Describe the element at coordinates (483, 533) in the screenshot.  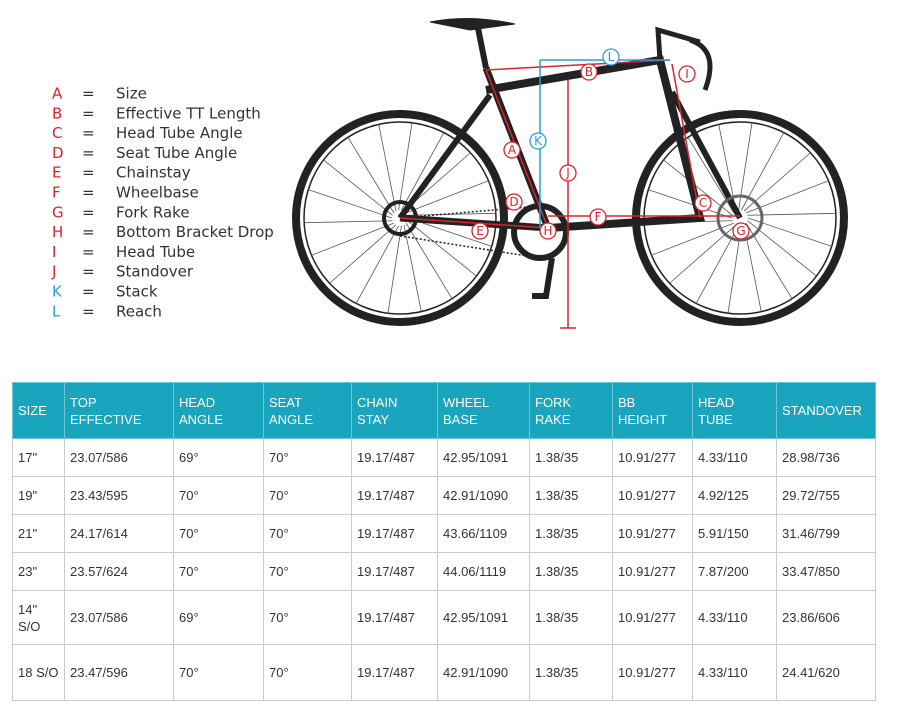
I see `table-cell: 43.66/1109` at that location.